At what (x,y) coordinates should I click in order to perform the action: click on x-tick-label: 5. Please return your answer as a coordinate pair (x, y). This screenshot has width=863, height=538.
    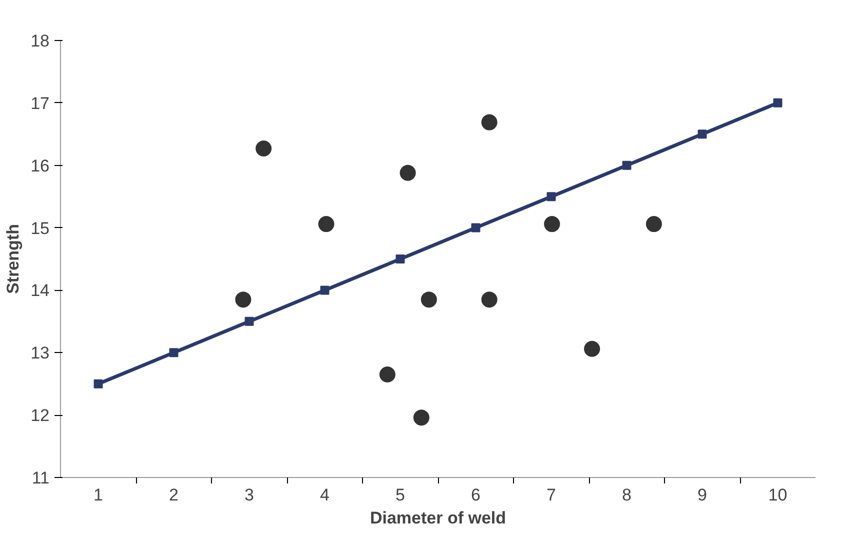
    Looking at the image, I should click on (400, 495).